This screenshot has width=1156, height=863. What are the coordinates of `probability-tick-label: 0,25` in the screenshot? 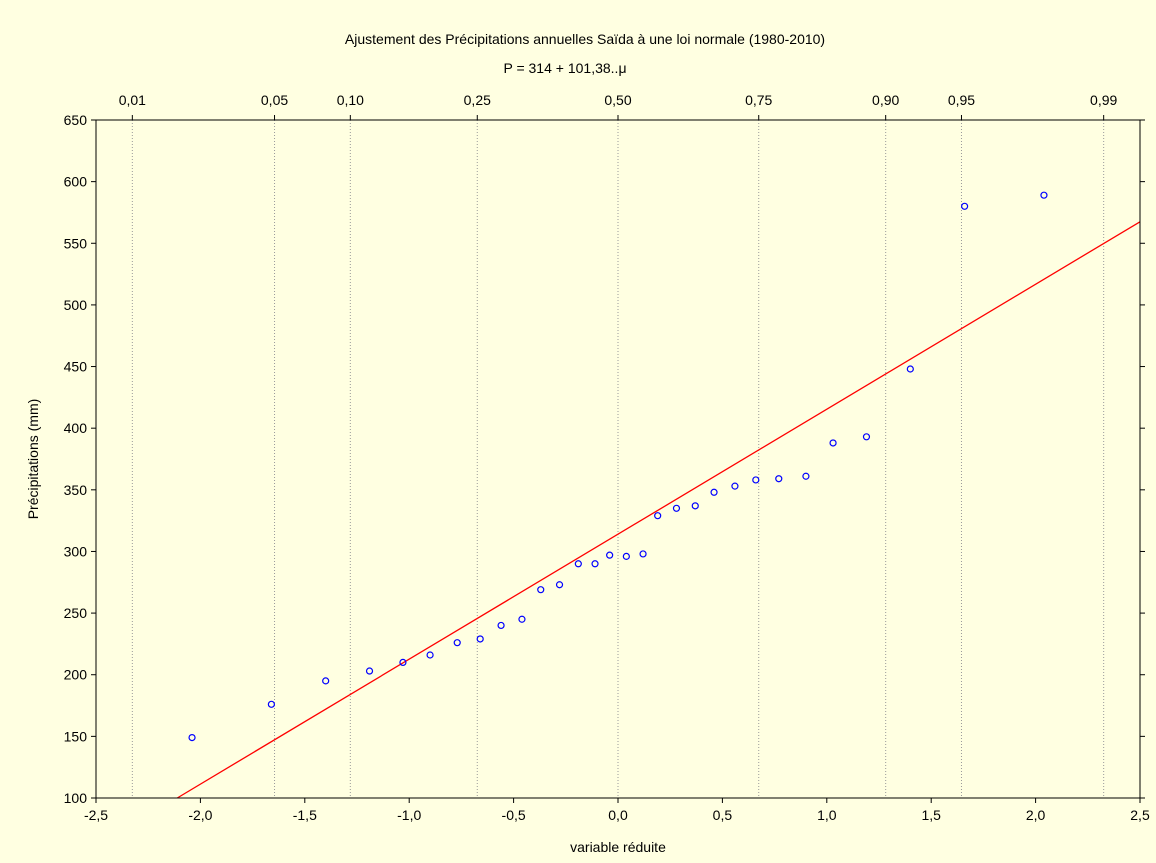 It's located at (477, 100).